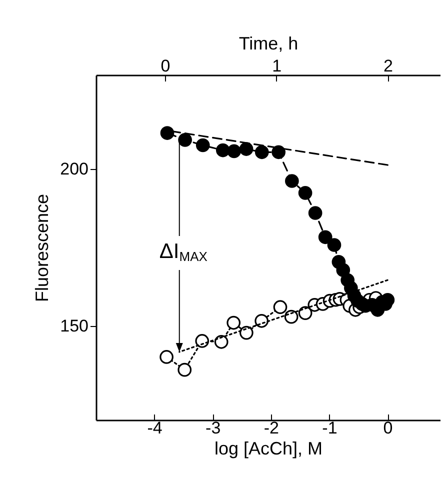 This screenshot has height=478, width=442. Describe the element at coordinates (74, 326) in the screenshot. I see `y-tick-label: 150` at that location.